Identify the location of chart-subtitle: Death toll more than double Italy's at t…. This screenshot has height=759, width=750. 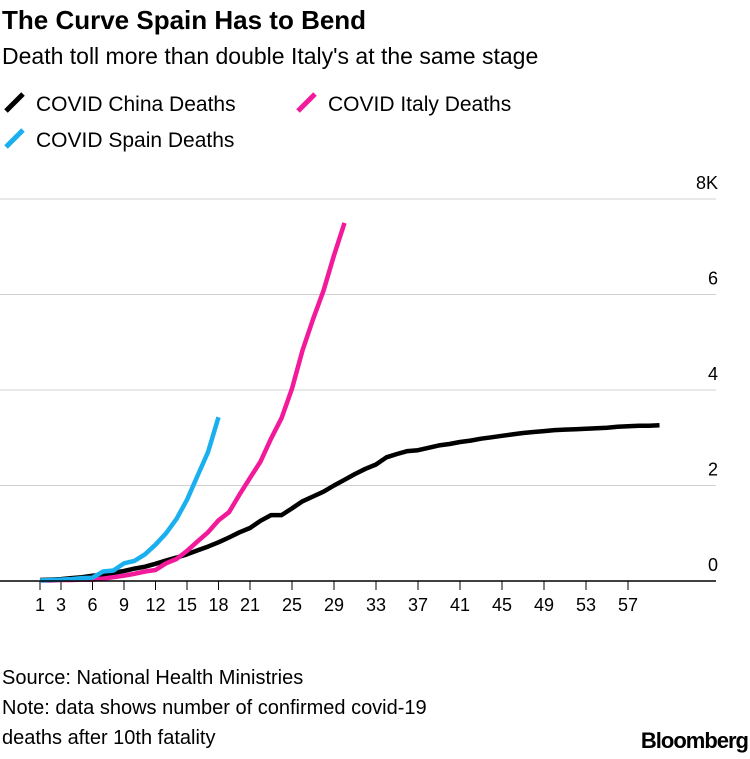
(270, 56).